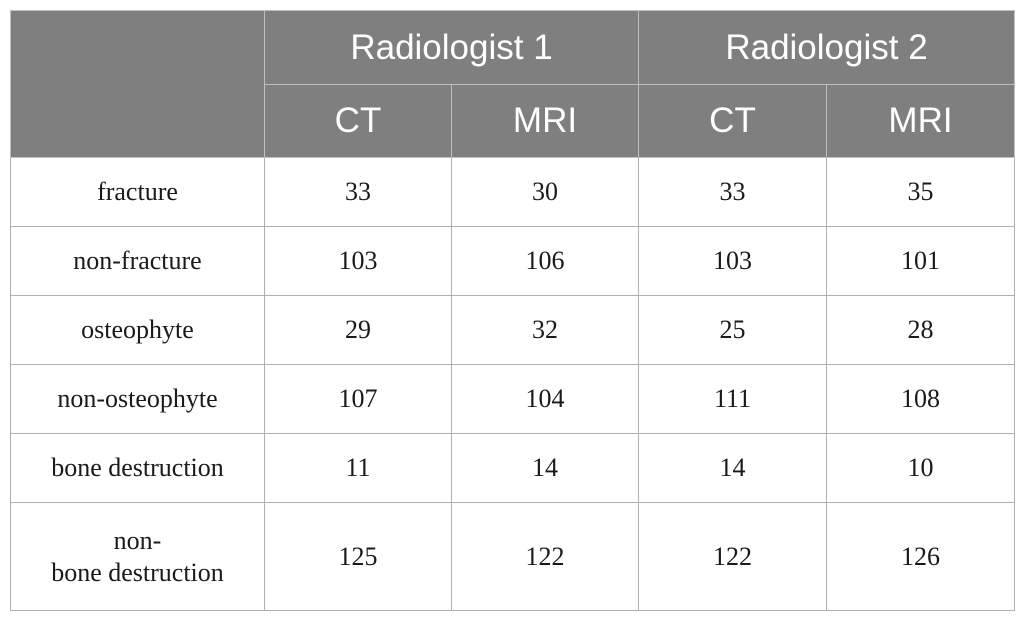 The height and width of the screenshot is (624, 1025). I want to click on cell-r1-mri: 32, so click(545, 330).